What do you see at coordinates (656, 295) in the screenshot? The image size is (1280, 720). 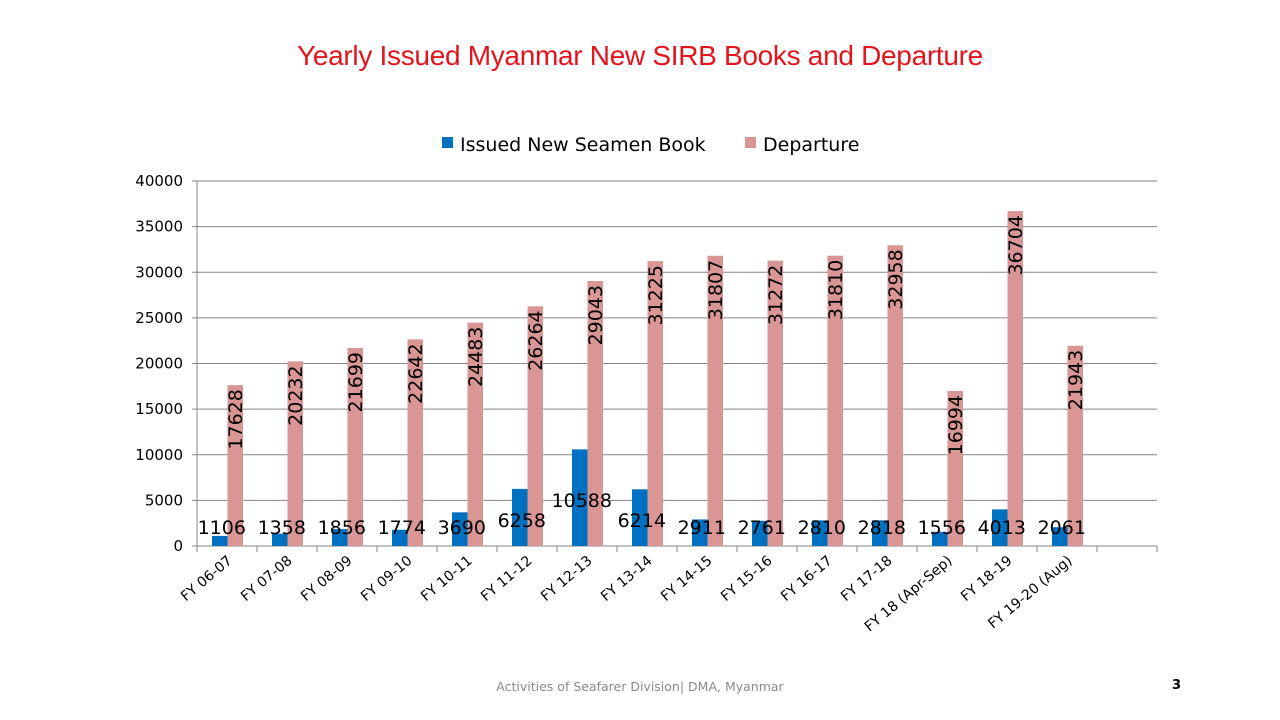 I see `data-label-departure: 31225` at bounding box center [656, 295].